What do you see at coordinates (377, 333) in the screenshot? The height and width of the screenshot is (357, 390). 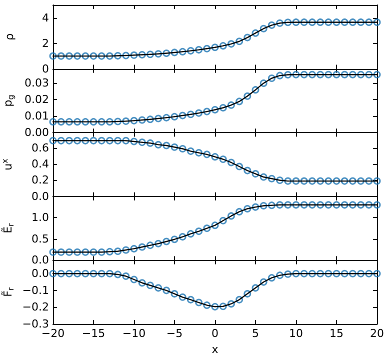 I see `x-tick-label: 20` at bounding box center [377, 333].